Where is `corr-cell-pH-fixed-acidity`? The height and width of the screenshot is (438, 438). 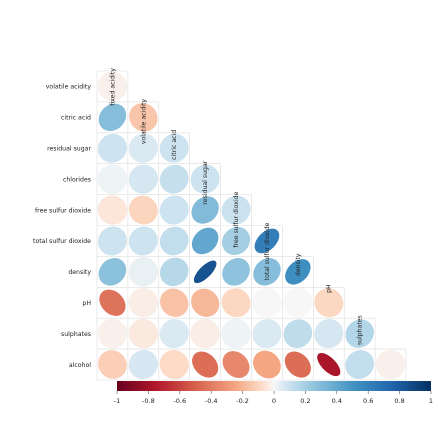
corr-cell-pH-fixed-acidity is located at coordinates (112, 302).